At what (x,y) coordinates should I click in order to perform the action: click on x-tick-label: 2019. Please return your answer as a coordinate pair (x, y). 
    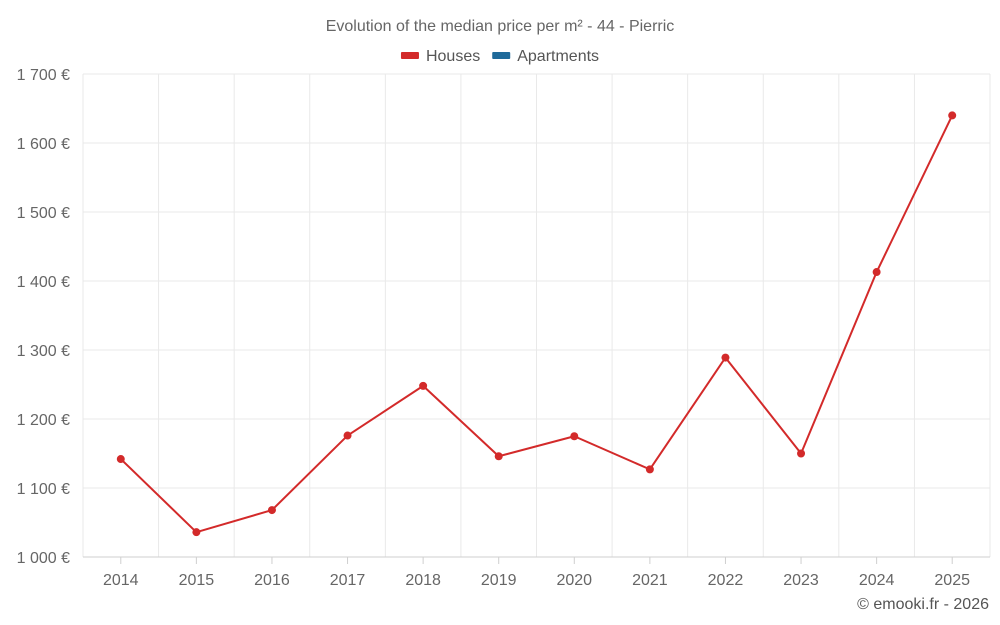
    Looking at the image, I should click on (499, 580).